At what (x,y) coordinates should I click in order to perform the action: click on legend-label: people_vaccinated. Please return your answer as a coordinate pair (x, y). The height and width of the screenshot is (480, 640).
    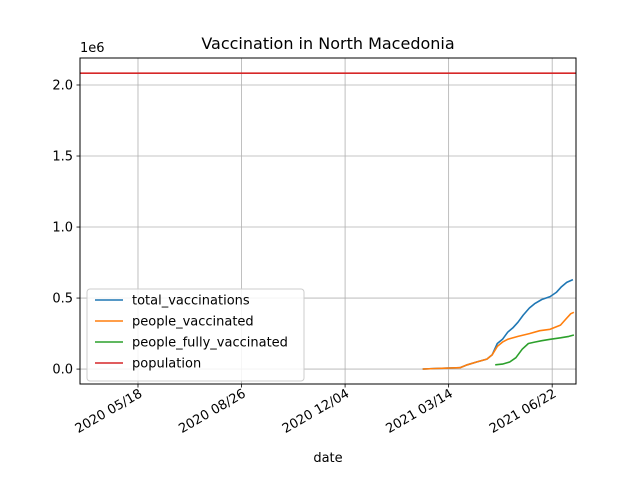
    Looking at the image, I should click on (193, 322).